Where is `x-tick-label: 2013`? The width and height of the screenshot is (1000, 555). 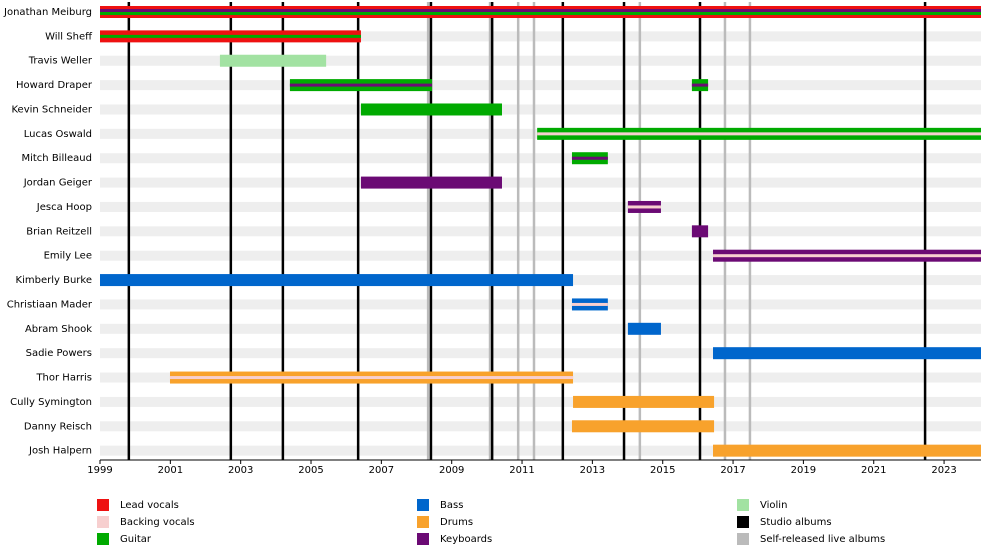
x-tick-label: 2013 is located at coordinates (592, 470).